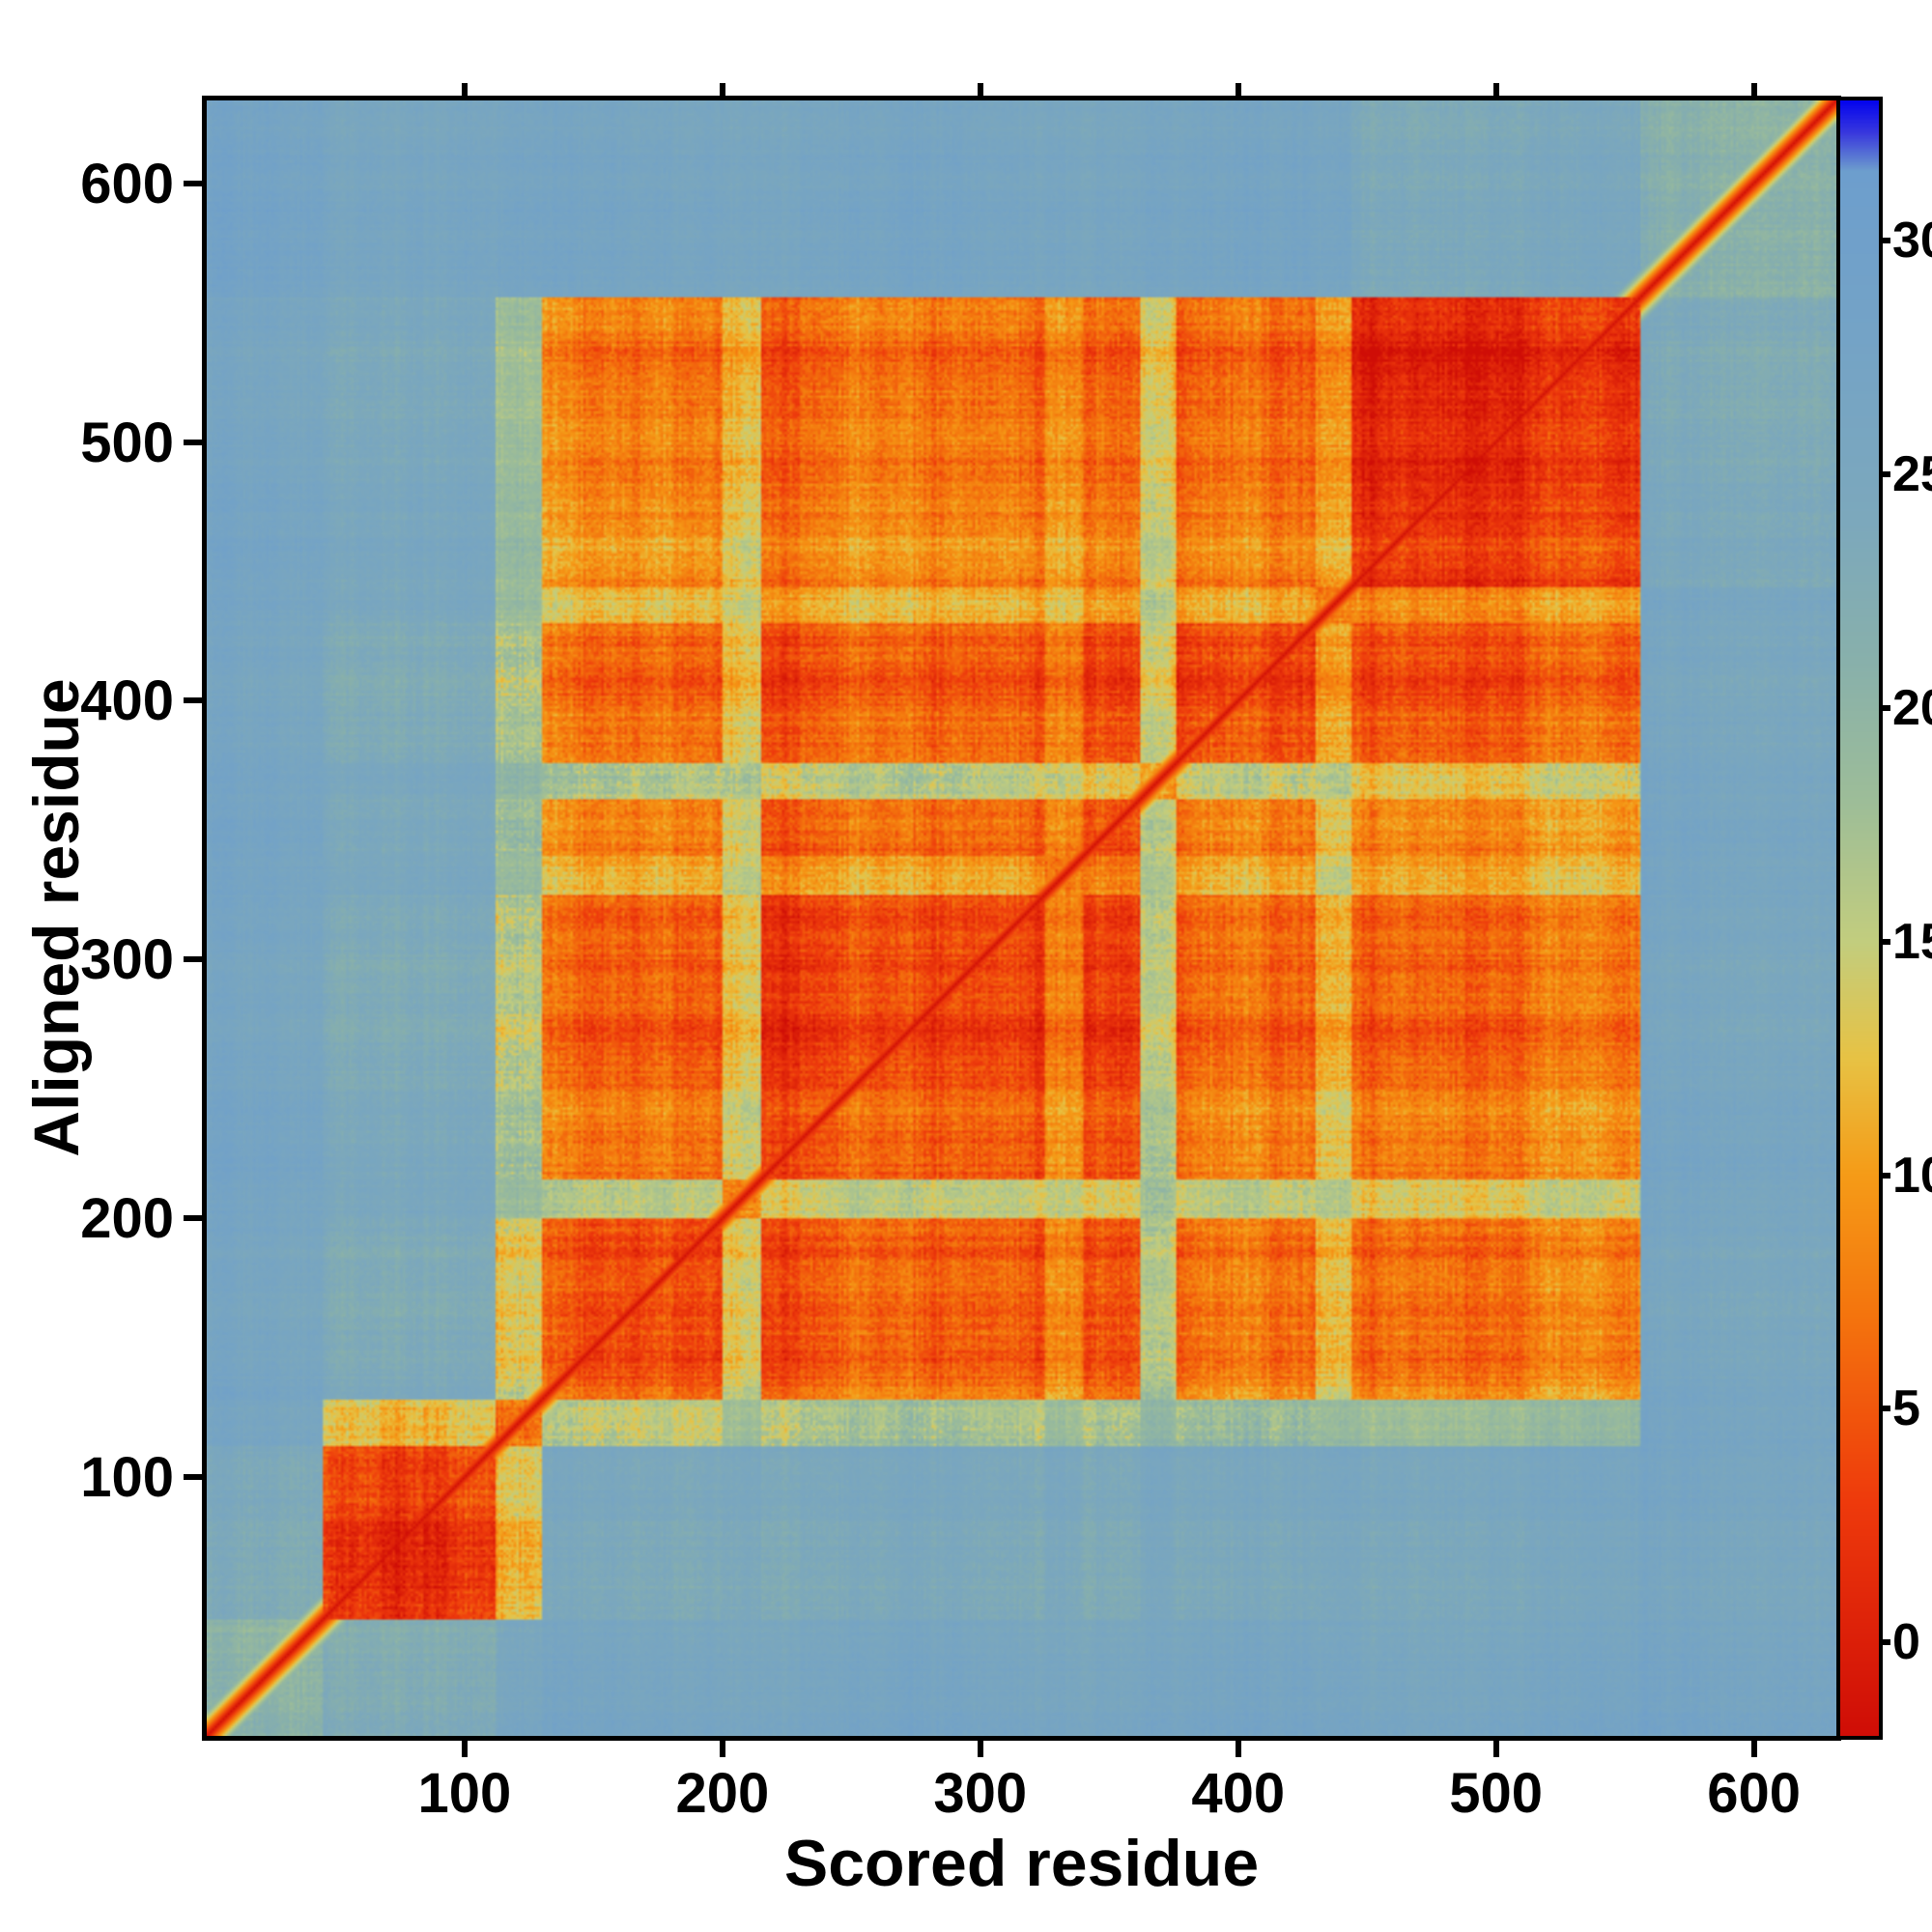 This screenshot has width=1932, height=1932. I want to click on x-tick-label: 300, so click(980, 1793).